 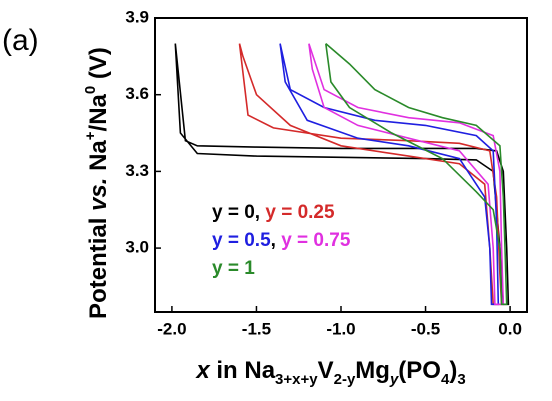 What do you see at coordinates (243, 370) in the screenshot?
I see `label-part: in Na` at bounding box center [243, 370].